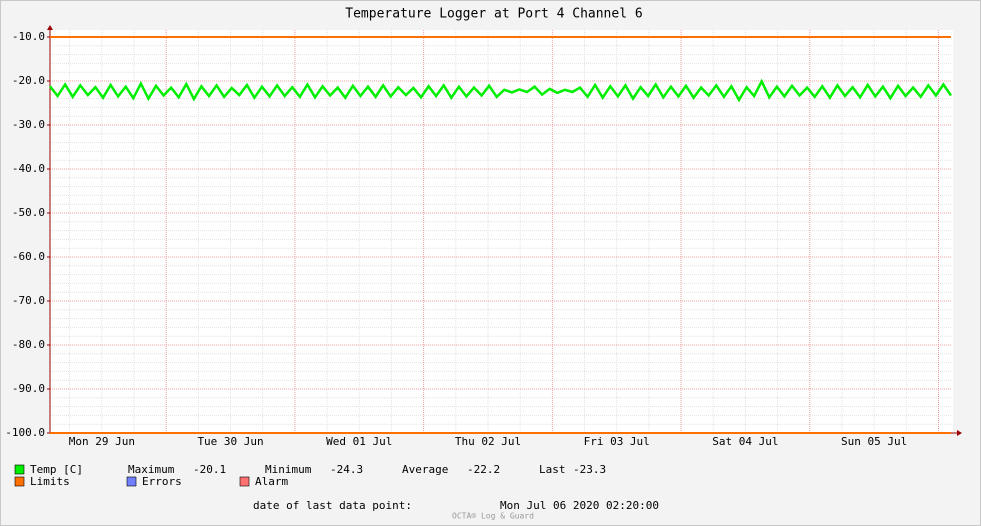  I want to click on legend-label: Alarm, so click(271, 481).